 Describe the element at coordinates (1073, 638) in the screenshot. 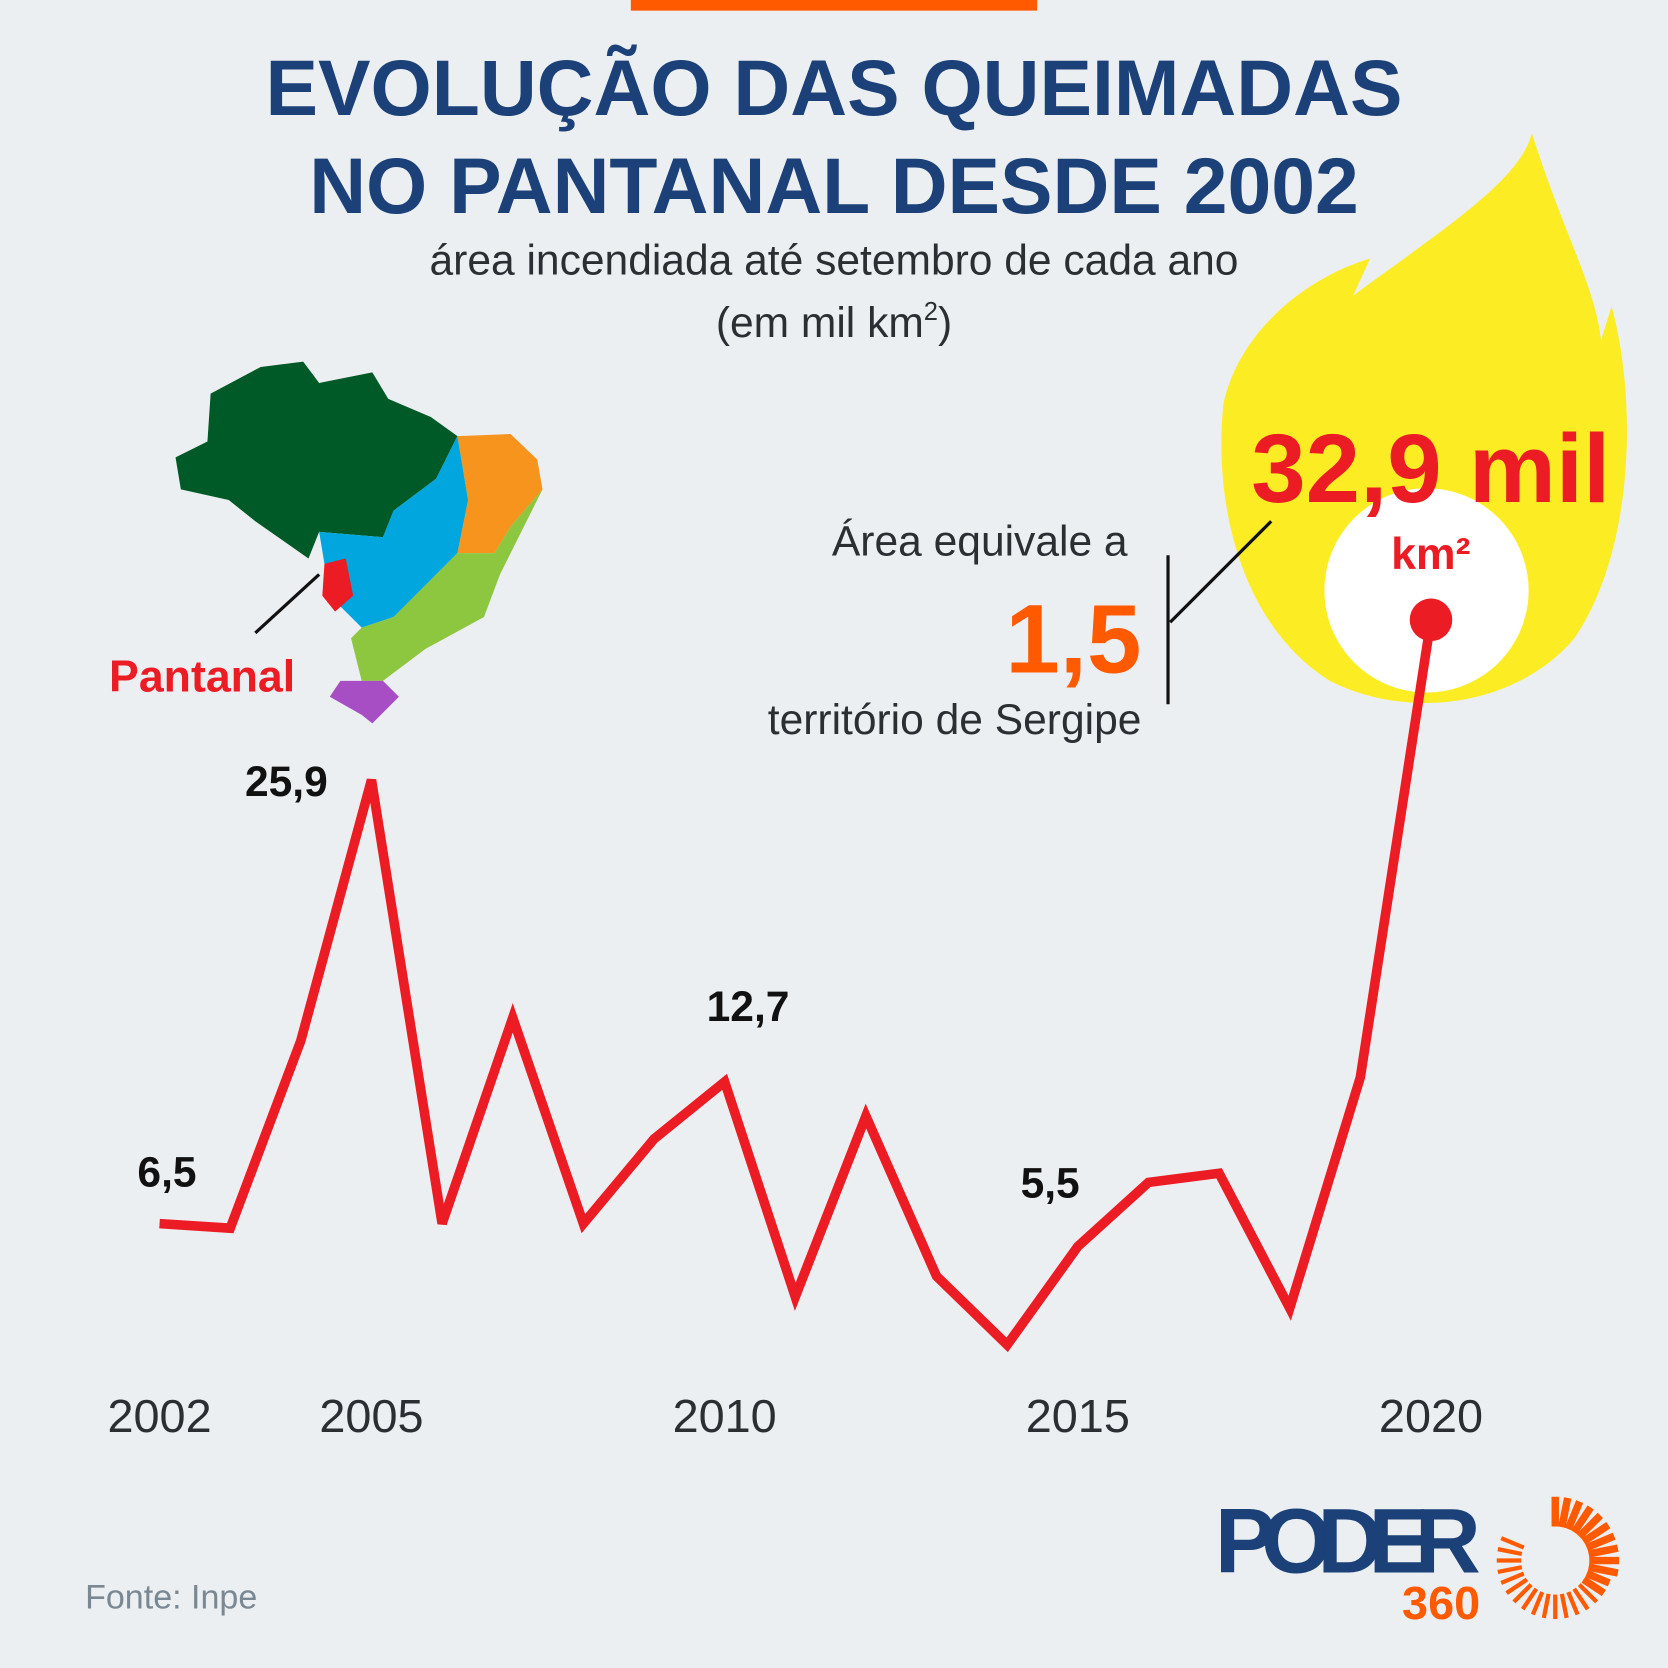

I see `area-compare-value: 1,5` at that location.